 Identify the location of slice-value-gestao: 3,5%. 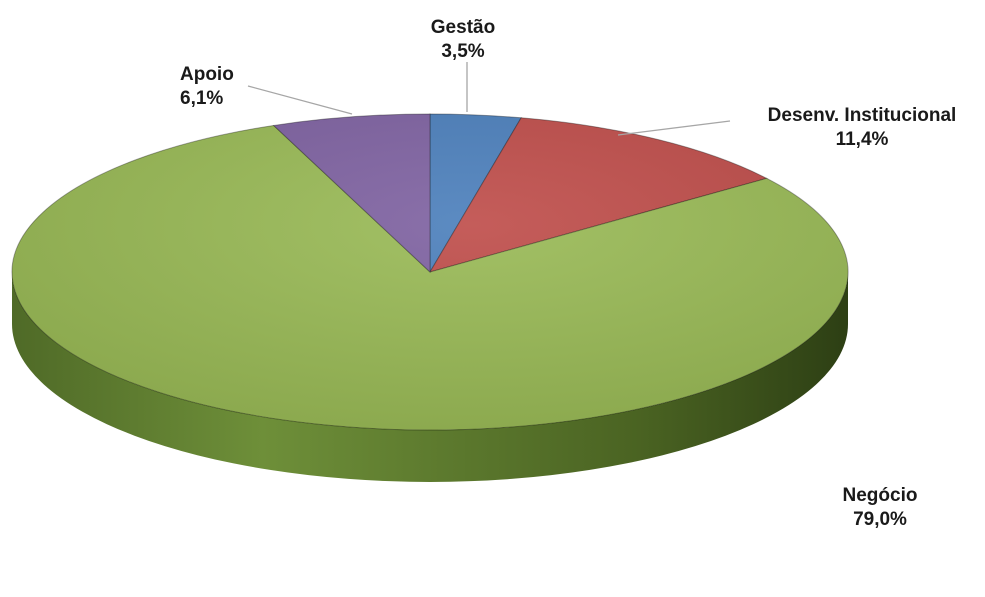
(462, 51).